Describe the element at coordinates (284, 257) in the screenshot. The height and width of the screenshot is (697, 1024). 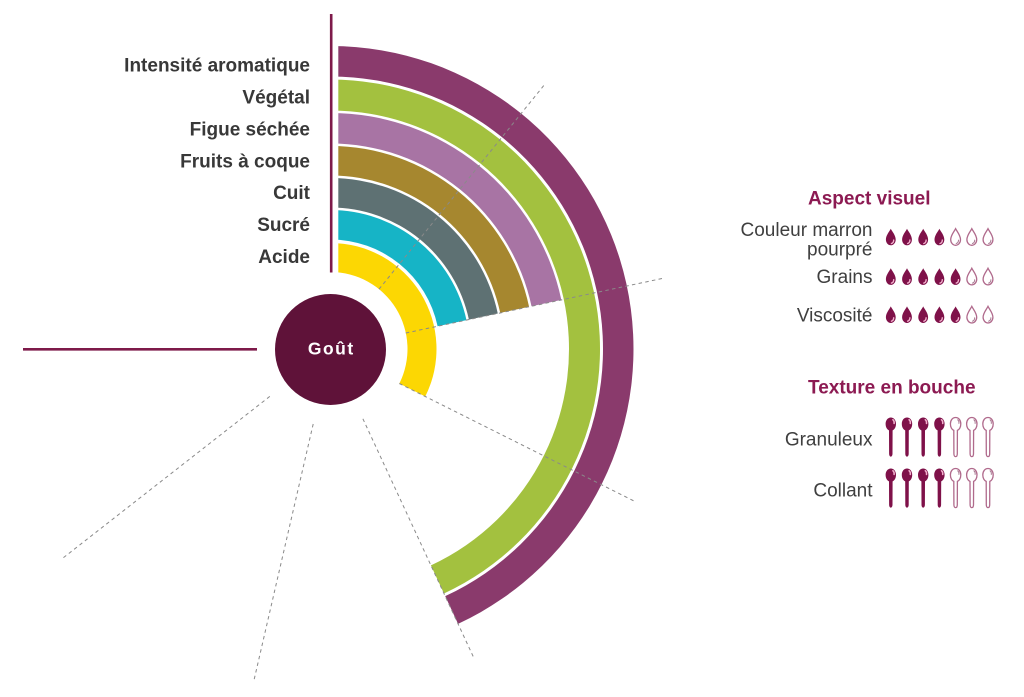
I see `svg-text: Acide` at that location.